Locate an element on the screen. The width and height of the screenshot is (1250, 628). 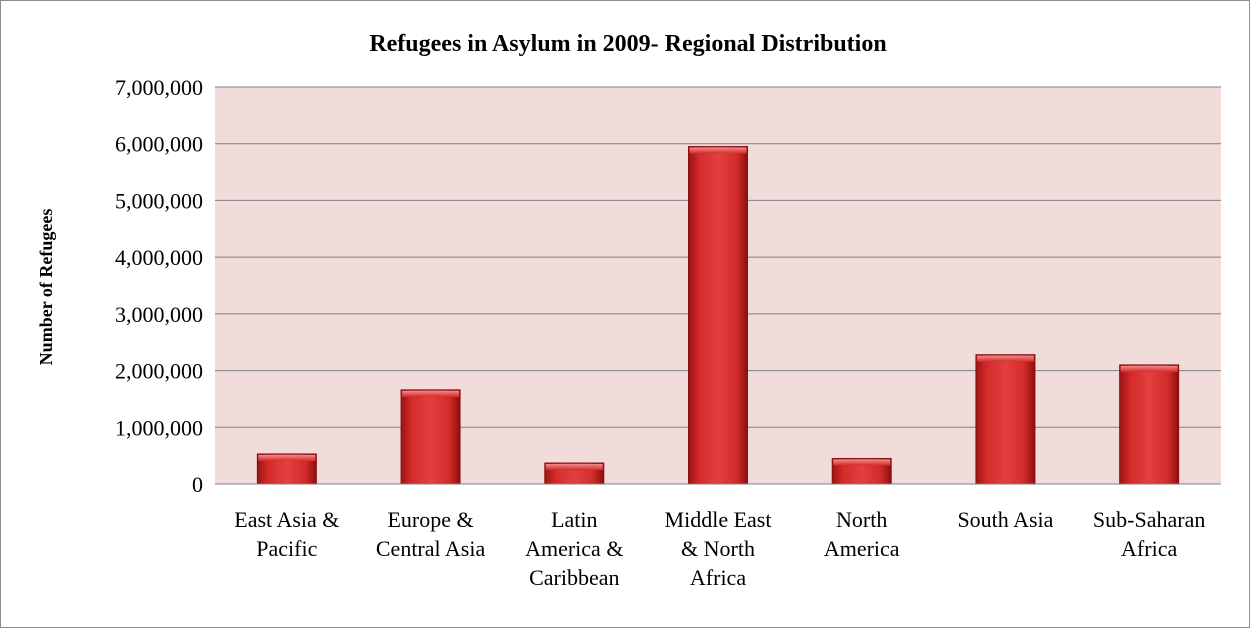
y-axis-label: Number of Refugees is located at coordinates (46, 287).